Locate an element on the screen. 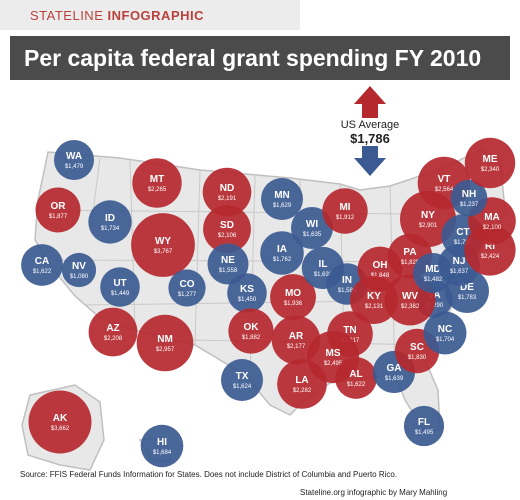 This screenshot has height=500, width=520. state-abbr: NE is located at coordinates (228, 260).